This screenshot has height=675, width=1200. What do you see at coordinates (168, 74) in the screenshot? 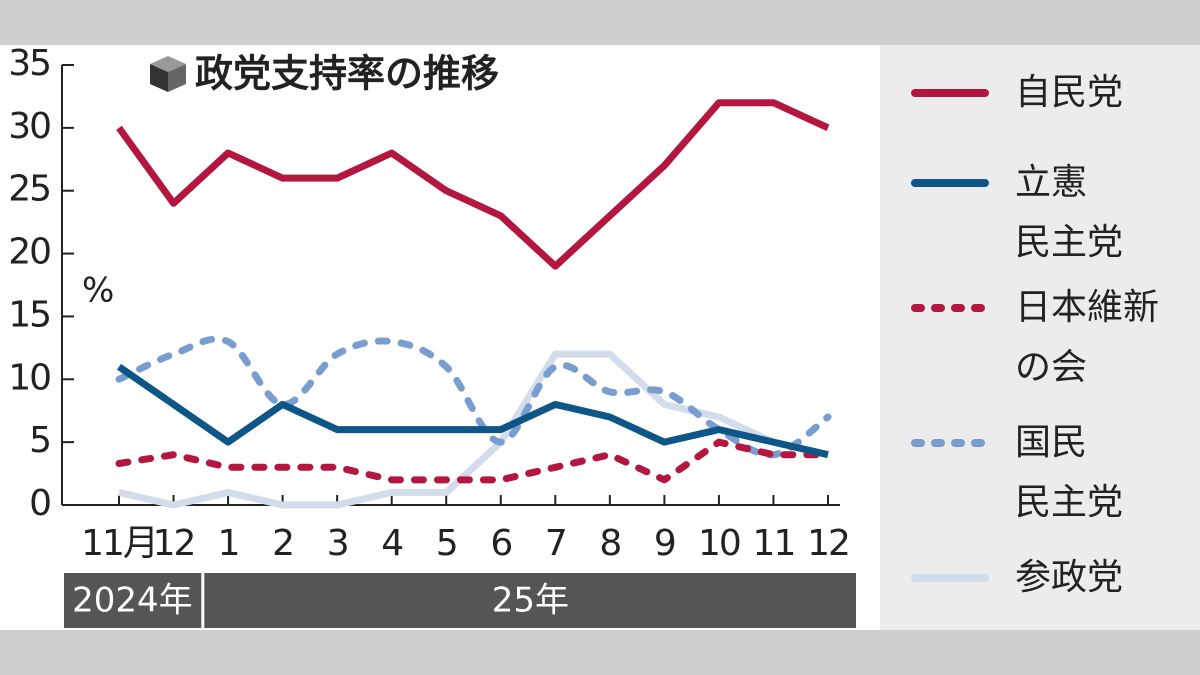
I see `title-icon` at bounding box center [168, 74].